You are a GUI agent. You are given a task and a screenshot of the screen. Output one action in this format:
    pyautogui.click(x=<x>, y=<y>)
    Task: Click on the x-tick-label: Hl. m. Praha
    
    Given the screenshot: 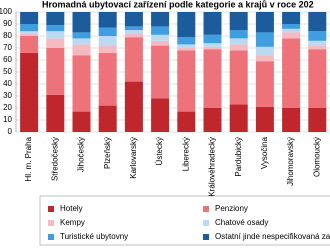 What is the action you would take?
    pyautogui.click(x=28, y=158)
    